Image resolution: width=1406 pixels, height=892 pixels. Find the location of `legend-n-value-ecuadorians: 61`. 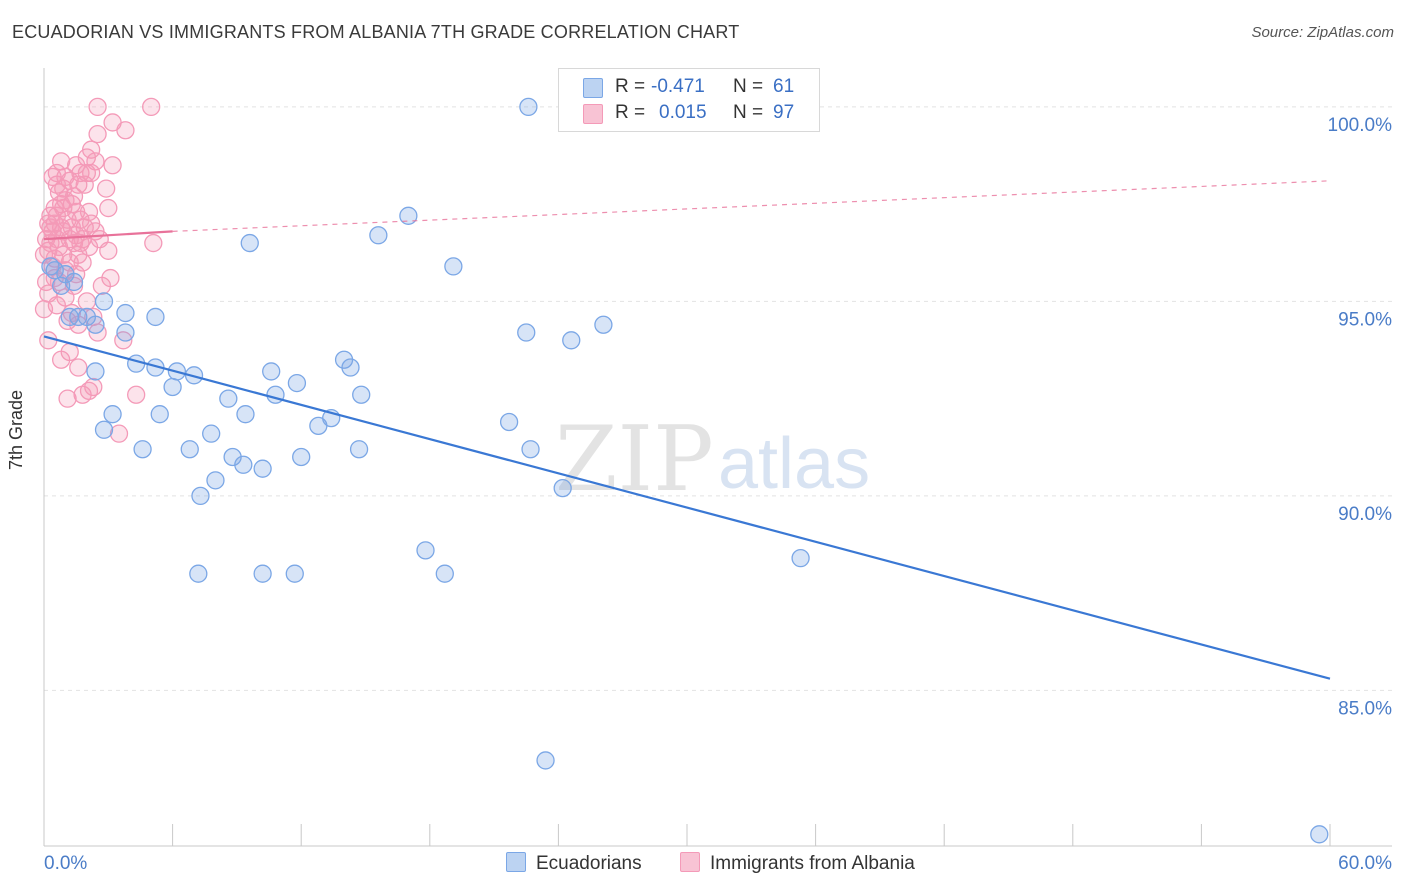

legend-n-value-ecuadorians: 61 is located at coordinates (784, 86).